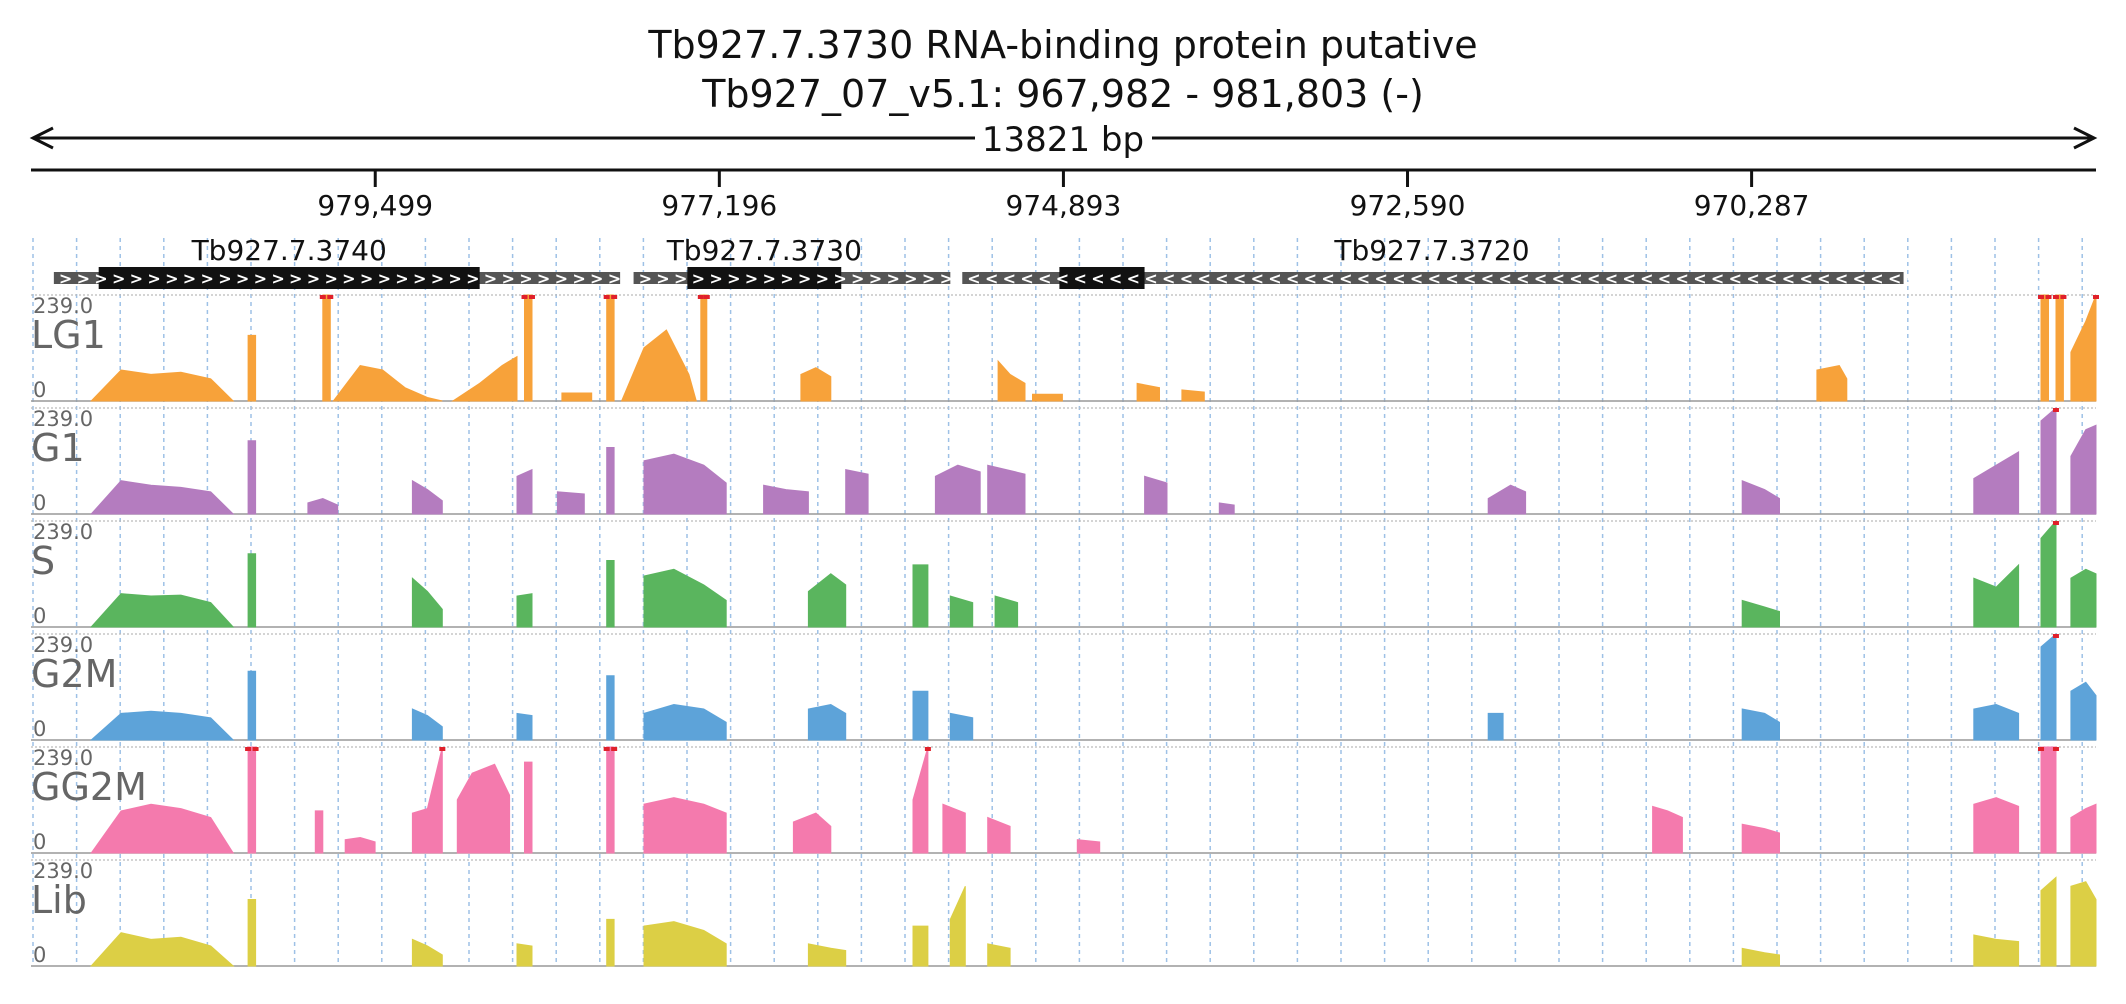 The image size is (2126, 1004). Describe the element at coordinates (74, 674) in the screenshot. I see `track-label: G2M` at that location.